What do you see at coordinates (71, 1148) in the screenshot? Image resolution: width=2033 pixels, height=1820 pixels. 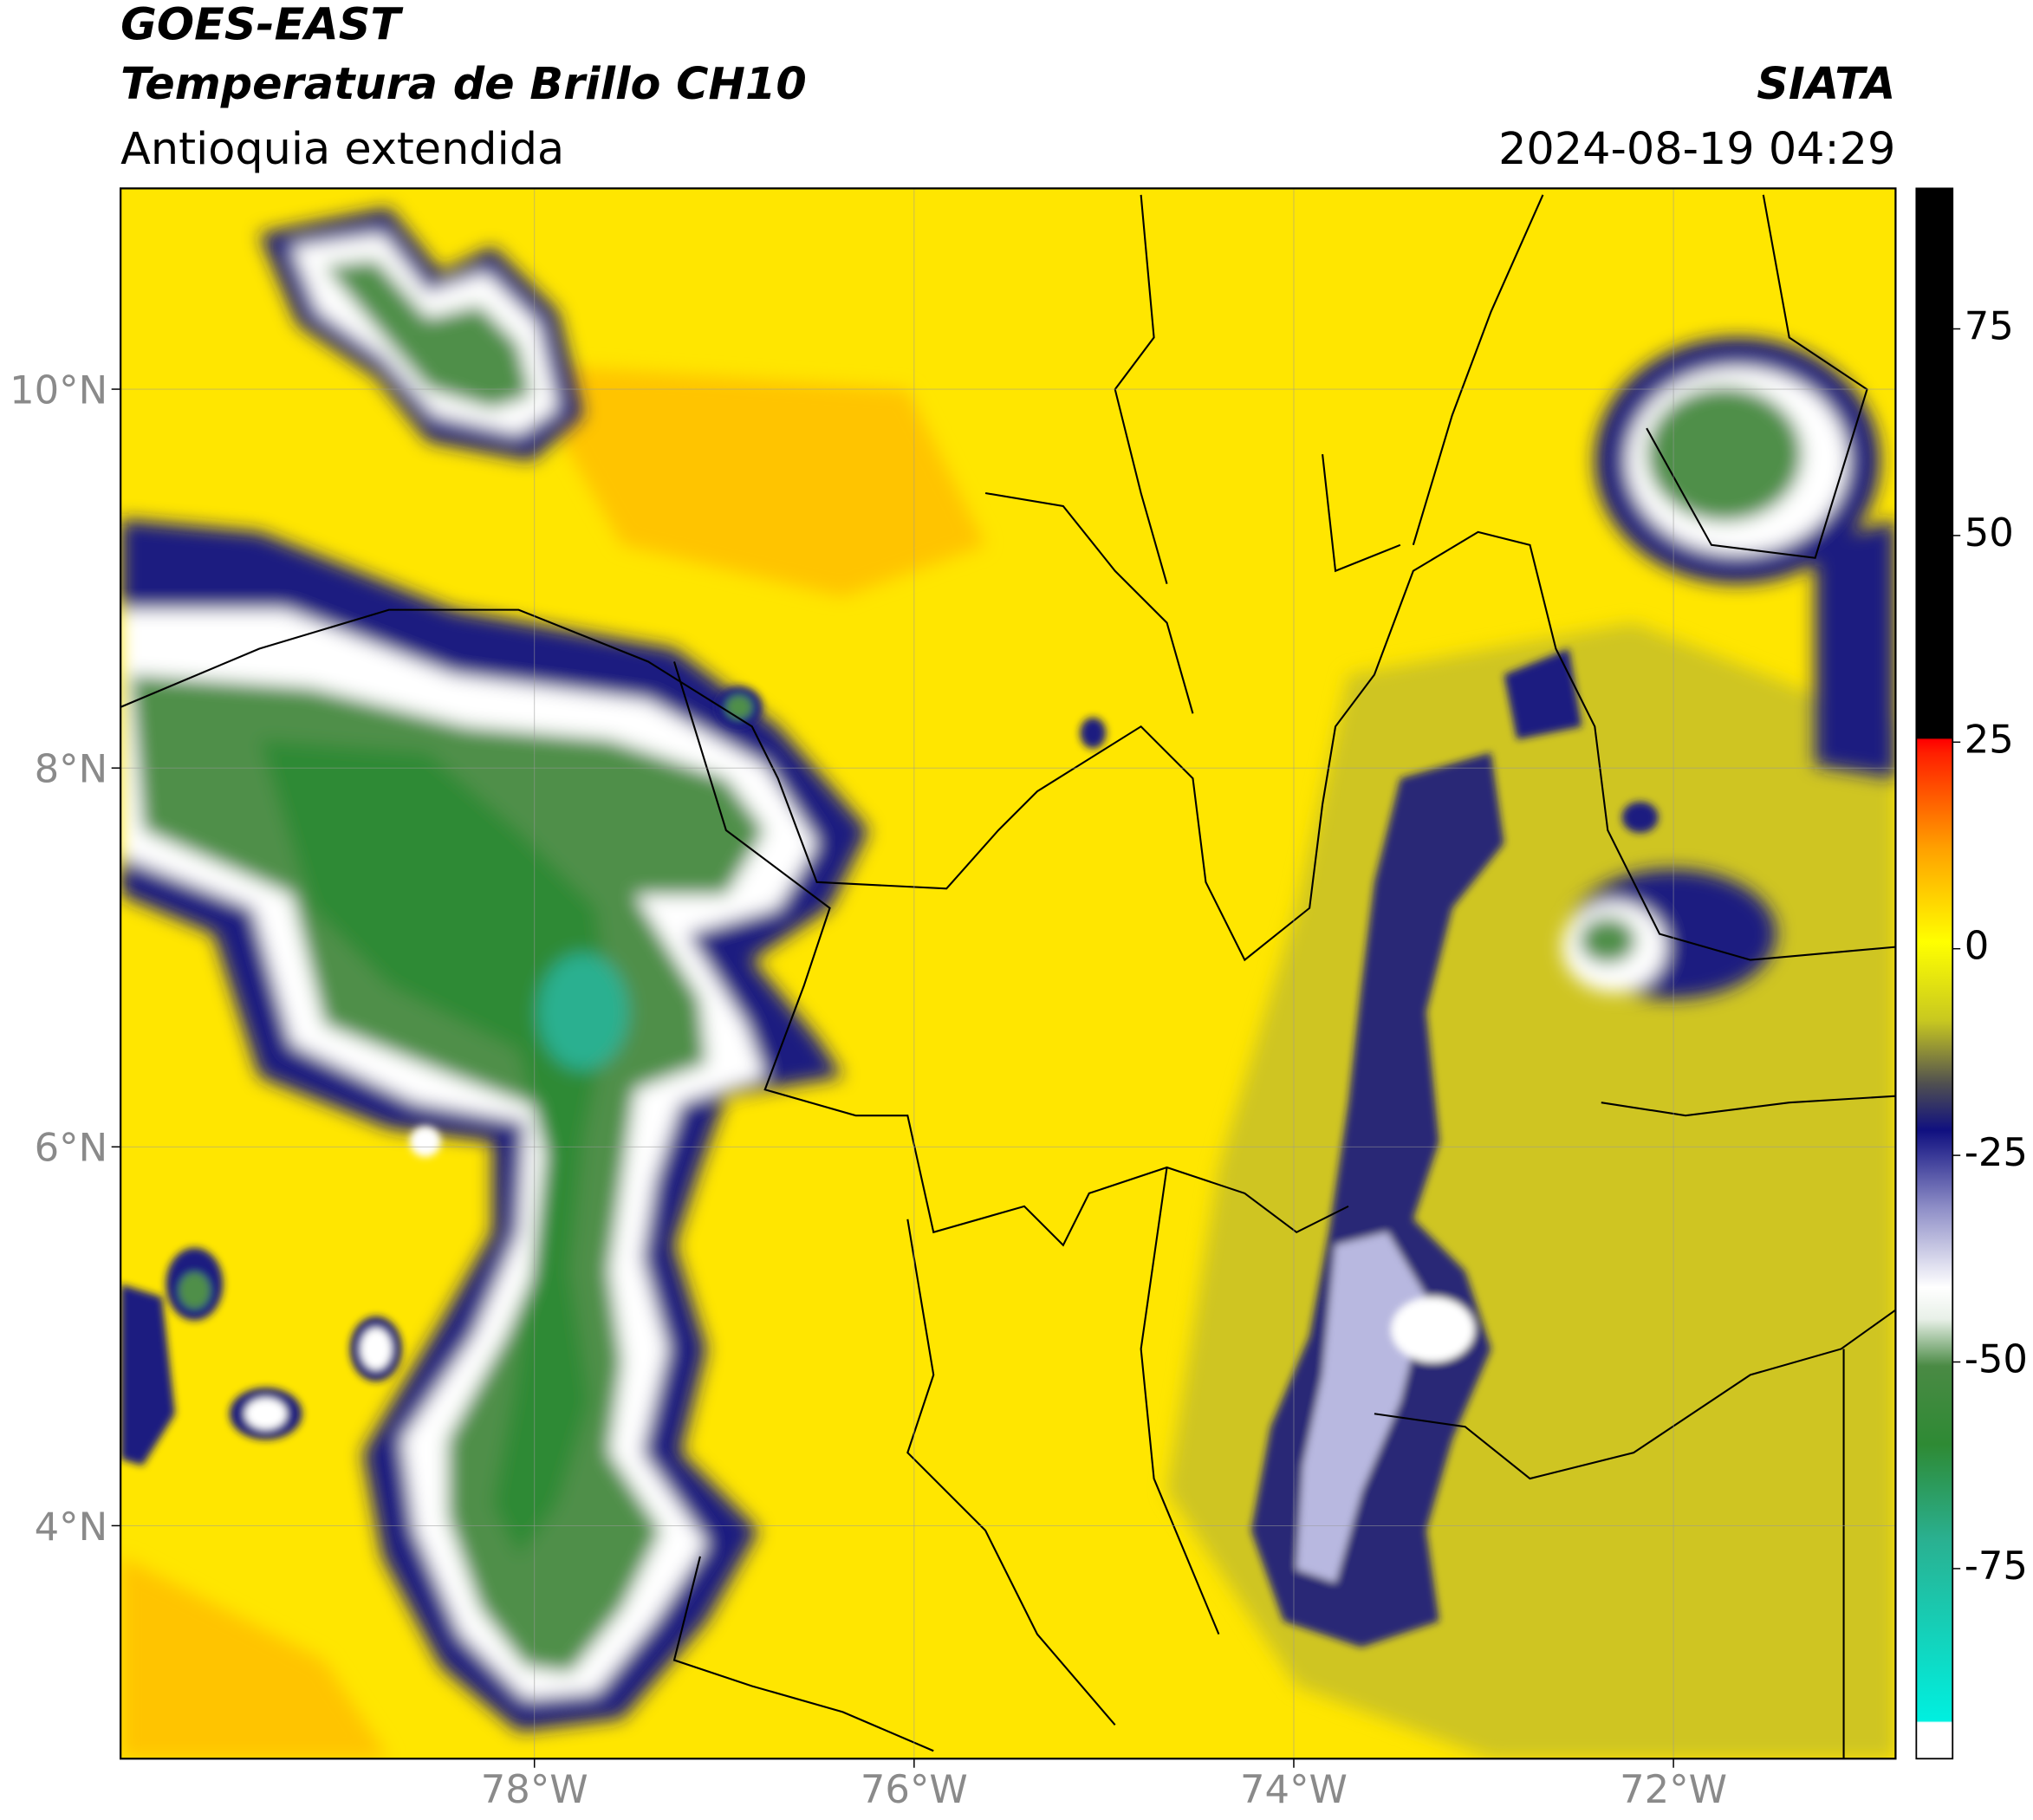 I see `y-tick-label: 6°N` at bounding box center [71, 1148].